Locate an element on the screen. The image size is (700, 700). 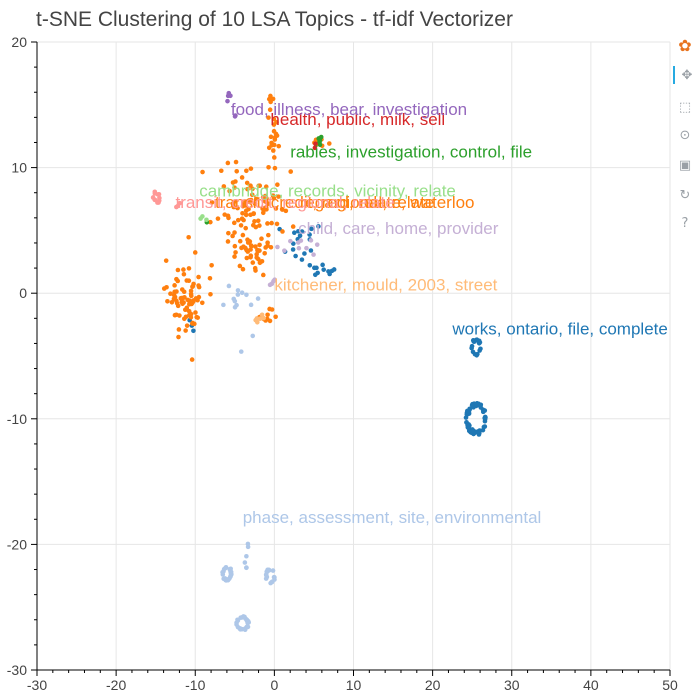
save-icon: ▣ is located at coordinates (685, 165).